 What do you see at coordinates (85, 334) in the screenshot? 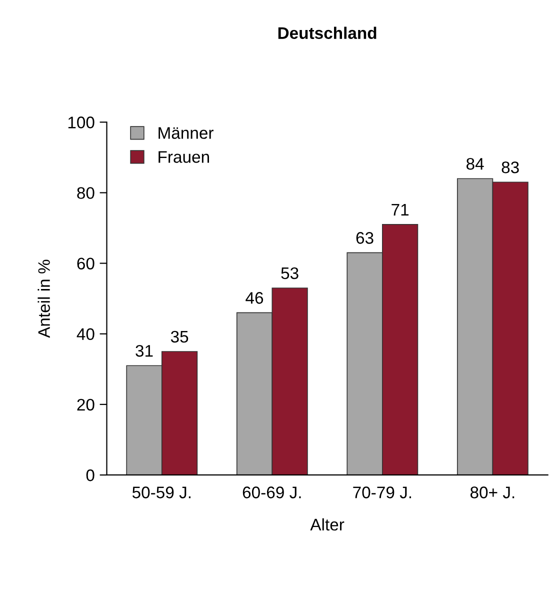
I see `y-tick-label: 40` at bounding box center [85, 334].